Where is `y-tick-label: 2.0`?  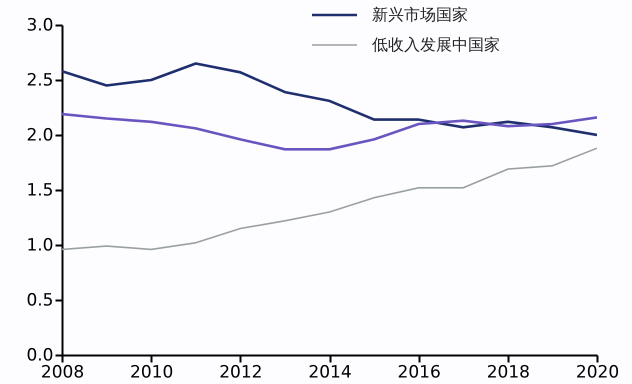
y-tick-label: 2.0 is located at coordinates (40, 136).